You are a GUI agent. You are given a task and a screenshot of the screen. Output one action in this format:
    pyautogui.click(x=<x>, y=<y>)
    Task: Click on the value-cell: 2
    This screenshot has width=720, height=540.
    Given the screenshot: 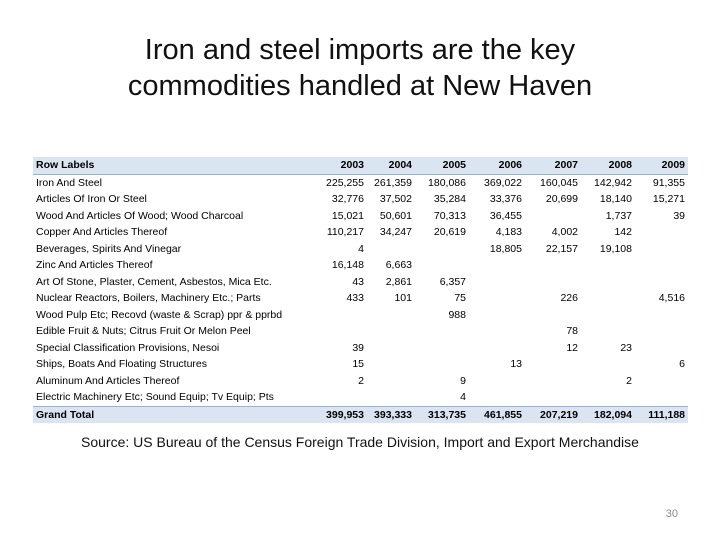 What is the action you would take?
    pyautogui.click(x=361, y=380)
    